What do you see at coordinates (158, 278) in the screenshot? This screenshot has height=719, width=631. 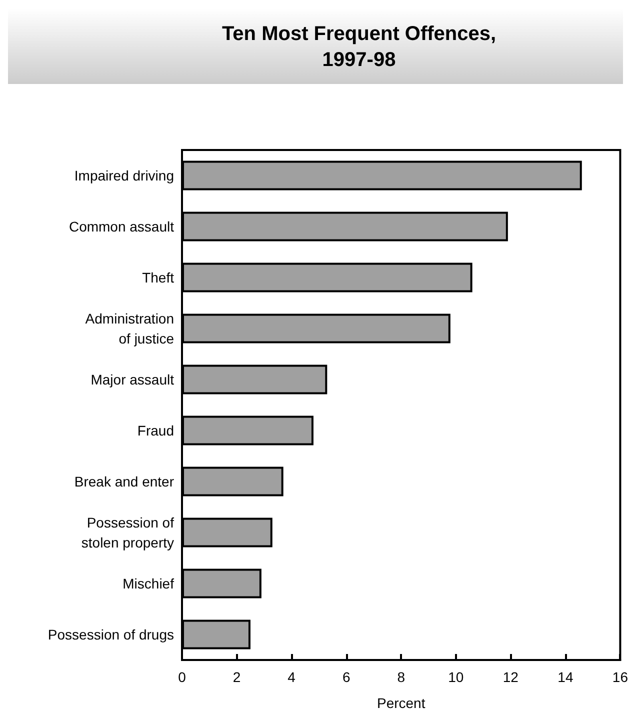 I see `y-tick-label: Theft` at bounding box center [158, 278].